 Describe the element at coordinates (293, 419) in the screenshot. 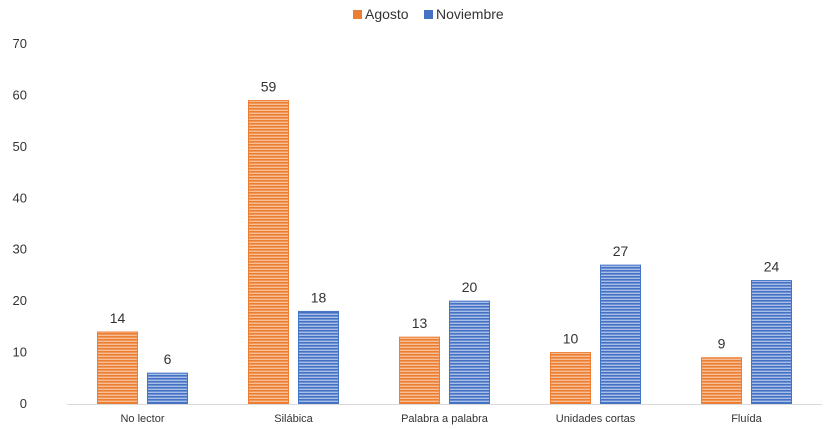

I see `x-tick-label: Silábica` at that location.